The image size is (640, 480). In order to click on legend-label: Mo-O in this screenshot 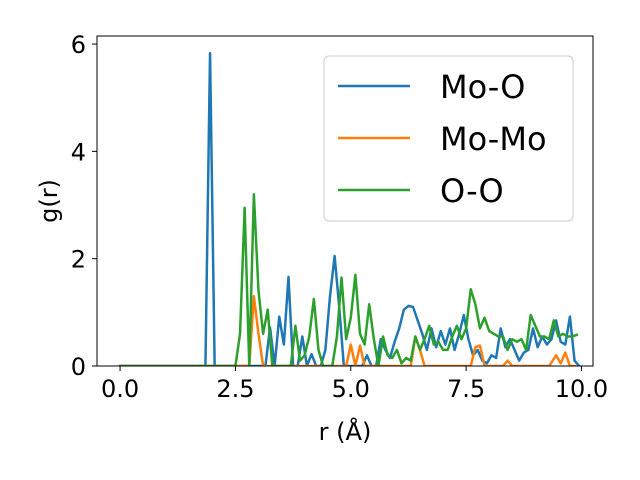, I will do `click(482, 87)`.